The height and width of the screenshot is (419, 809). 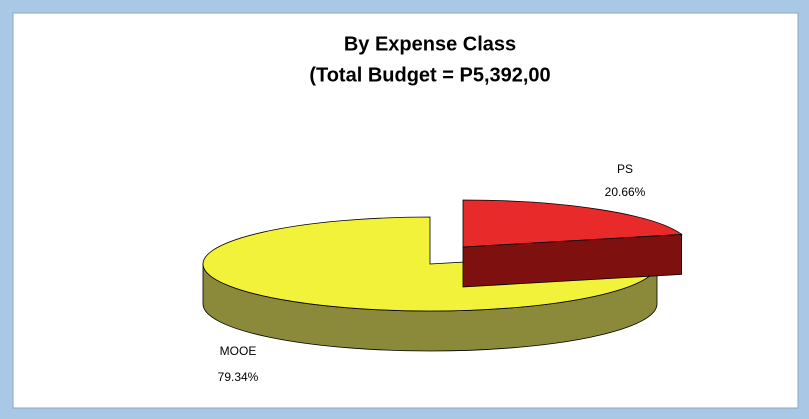 What do you see at coordinates (238, 351) in the screenshot?
I see `slice-label: MOOE` at bounding box center [238, 351].